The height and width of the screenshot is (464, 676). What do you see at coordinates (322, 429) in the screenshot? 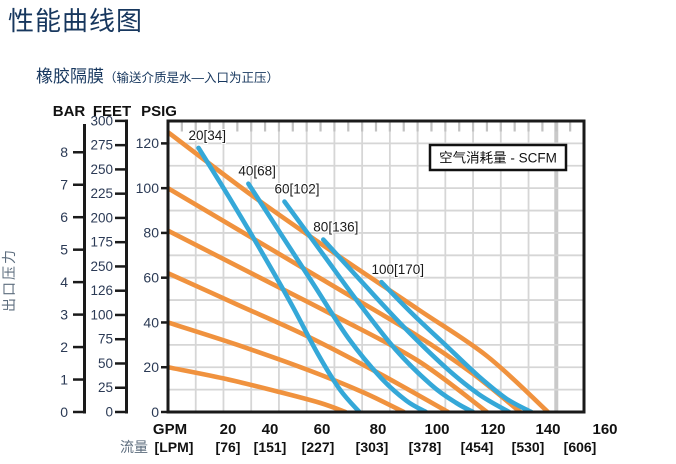
I see `gpm-tick-label: 60` at bounding box center [322, 429].